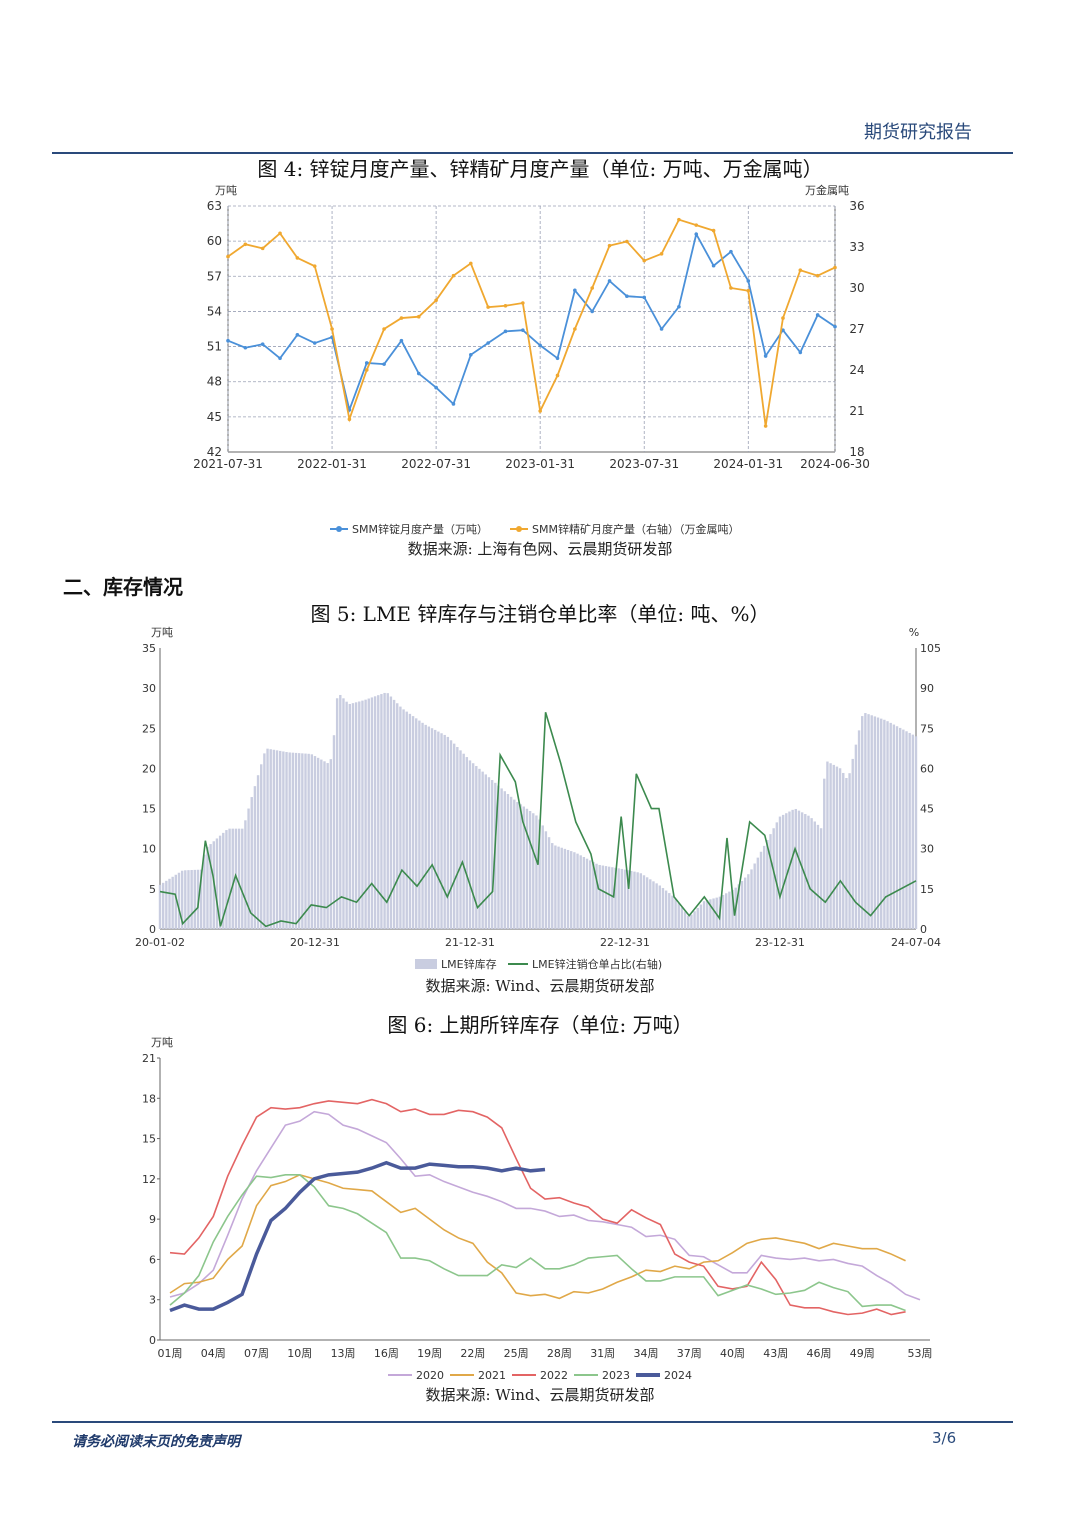  Describe the element at coordinates (339, 529) in the screenshot. I see `legend-marker` at that location.